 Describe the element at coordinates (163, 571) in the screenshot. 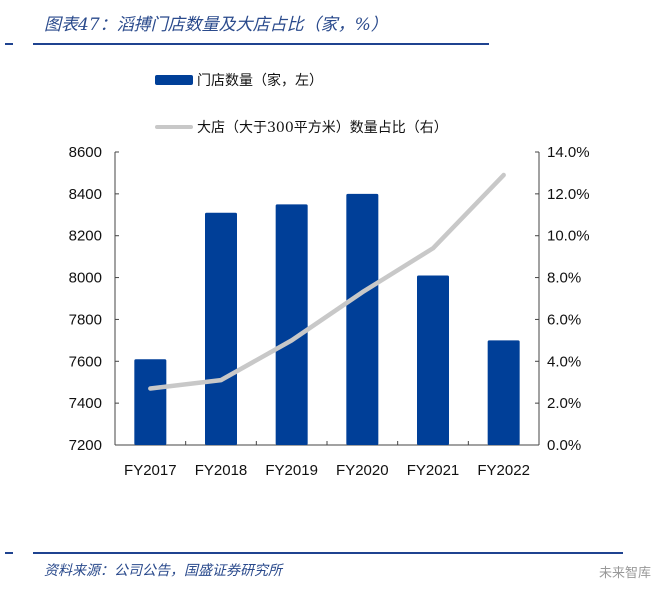

I see `source-note: 资料来源：公司公告，国盛证券研究所` at that location.